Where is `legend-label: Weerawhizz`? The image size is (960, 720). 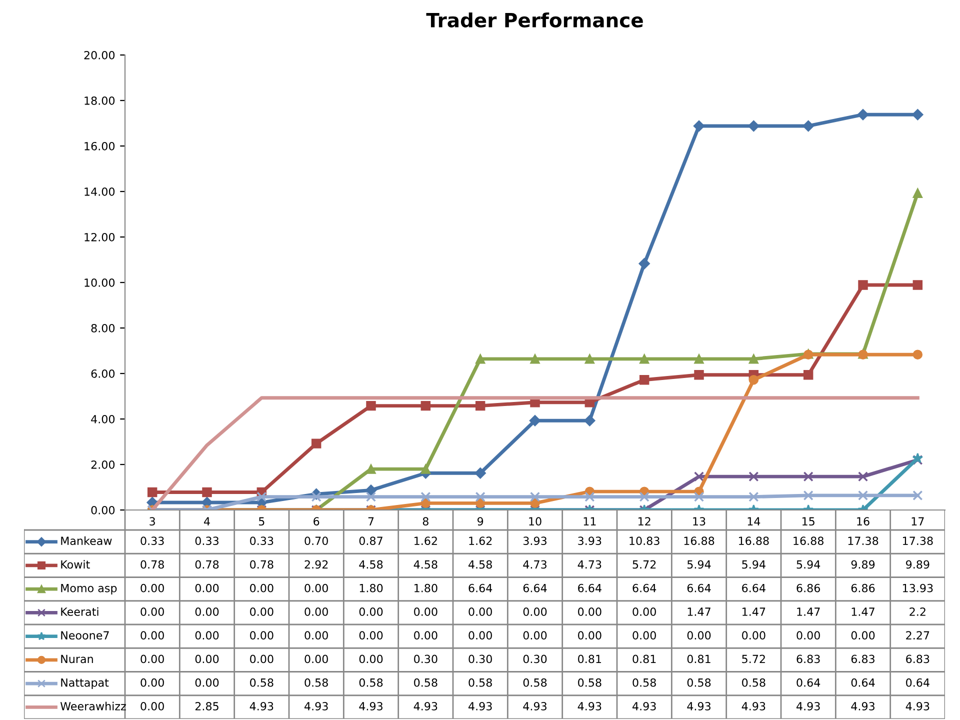
legend-label: Weerawhizz is located at coordinates (93, 706).